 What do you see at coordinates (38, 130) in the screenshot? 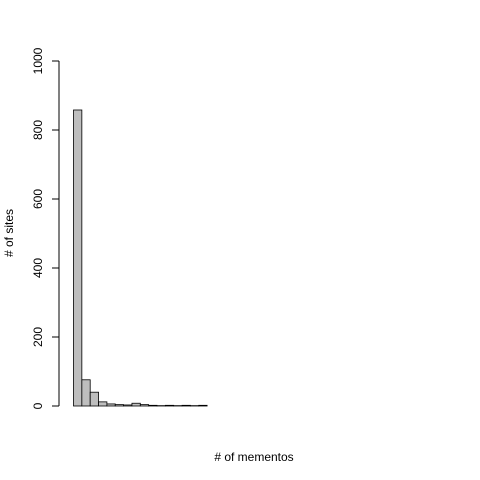
I see `y-tick-label-800: 800` at bounding box center [38, 130].